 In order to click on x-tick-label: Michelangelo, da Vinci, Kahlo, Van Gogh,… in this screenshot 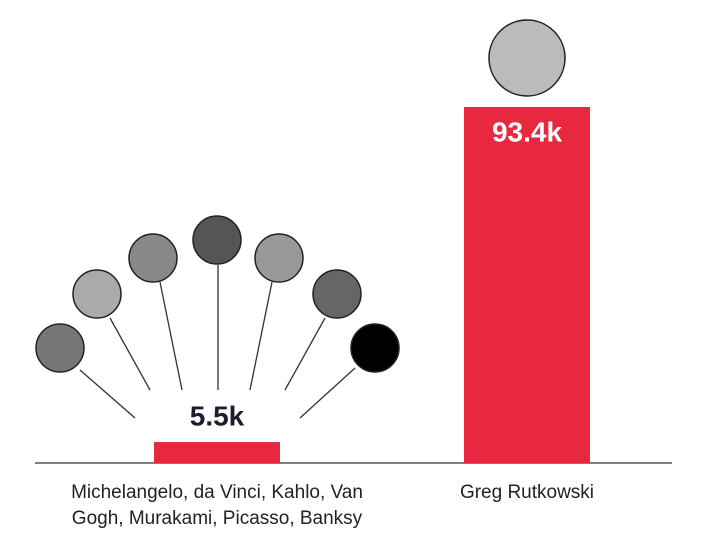, I will do `click(217, 505)`.